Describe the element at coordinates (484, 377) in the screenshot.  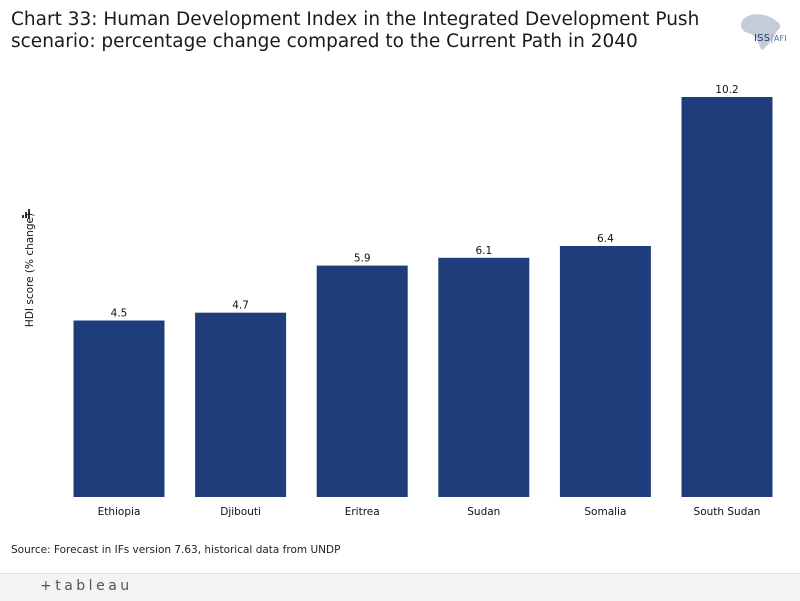
I see `bar-sudan` at that location.